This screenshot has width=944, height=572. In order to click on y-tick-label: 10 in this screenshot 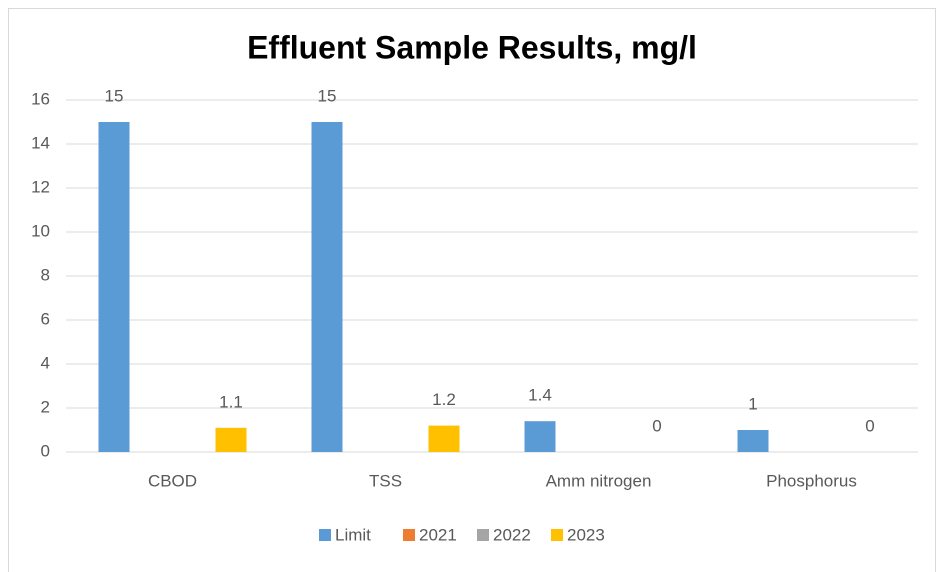, I will do `click(40, 230)`.